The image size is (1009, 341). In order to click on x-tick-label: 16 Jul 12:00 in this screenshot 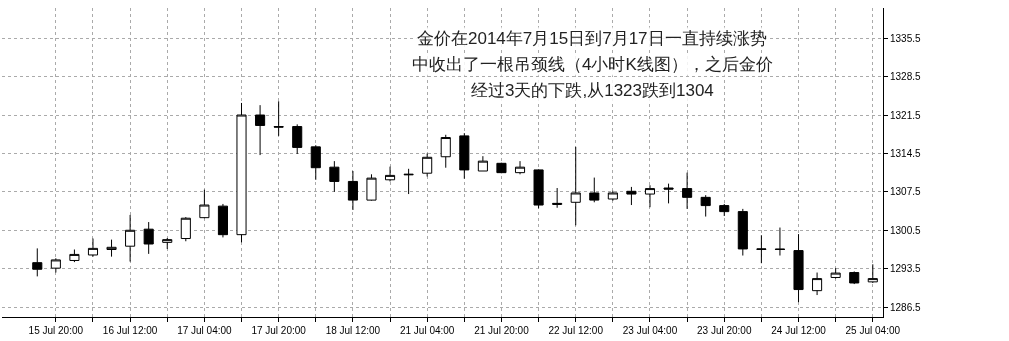, I will do `click(130, 330)`.